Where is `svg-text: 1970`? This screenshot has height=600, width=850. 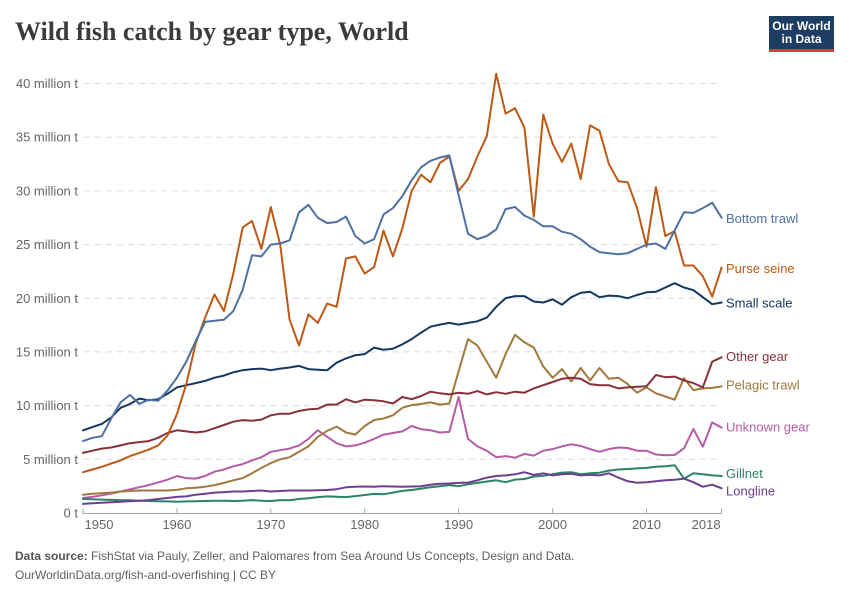
svg-text: 1970 is located at coordinates (270, 524).